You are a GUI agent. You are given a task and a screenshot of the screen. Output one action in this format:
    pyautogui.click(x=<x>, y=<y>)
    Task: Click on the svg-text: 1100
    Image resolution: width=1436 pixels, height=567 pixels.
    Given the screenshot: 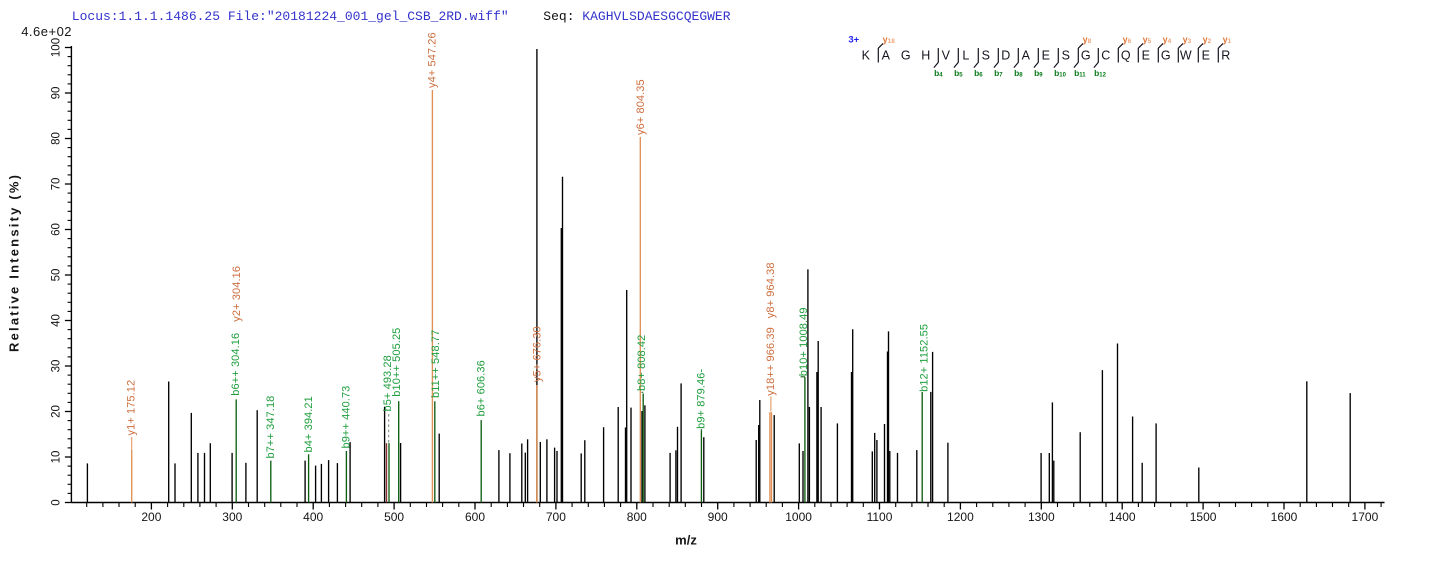 What is the action you would take?
    pyautogui.click(x=880, y=517)
    